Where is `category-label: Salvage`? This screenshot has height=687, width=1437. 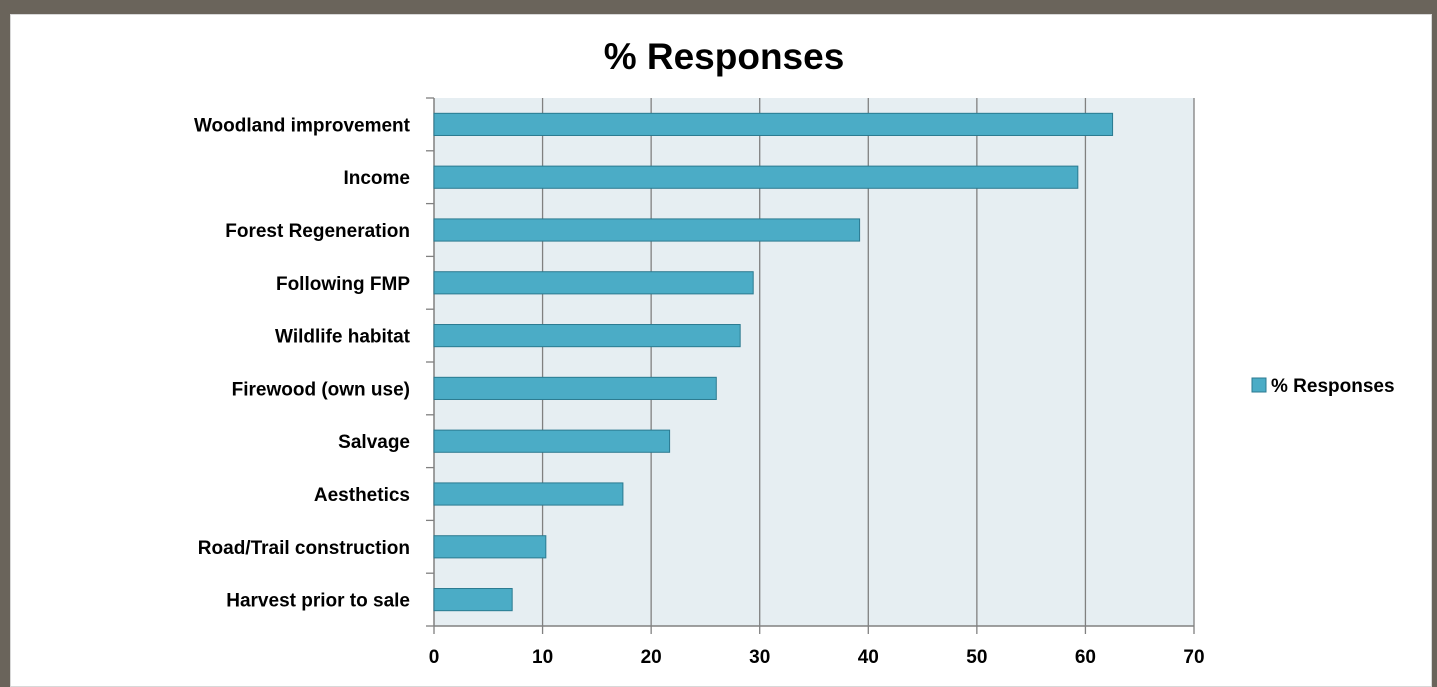
category-label: Salvage is located at coordinates (374, 442).